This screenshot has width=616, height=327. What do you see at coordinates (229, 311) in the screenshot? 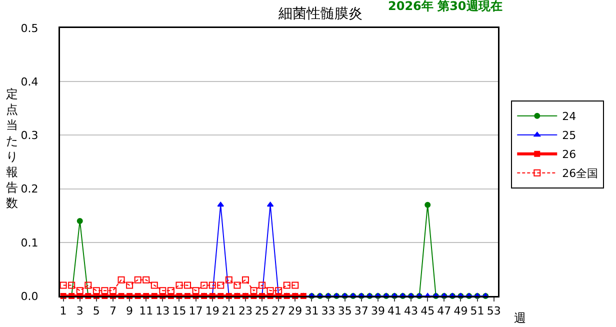
I see `x-tick-label: 21` at bounding box center [229, 311].